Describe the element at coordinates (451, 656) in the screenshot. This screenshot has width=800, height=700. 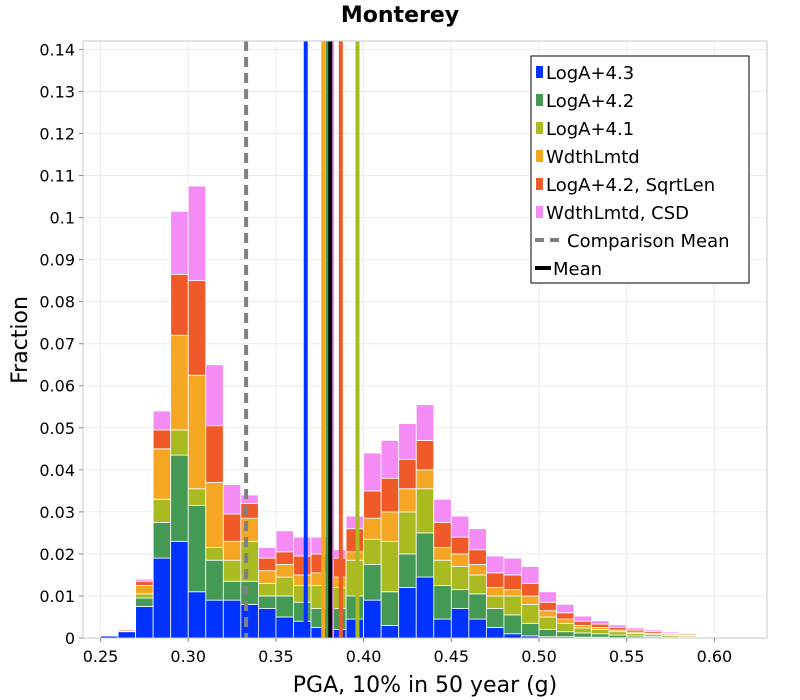
I see `x-tick-label: 0.45` at that location.